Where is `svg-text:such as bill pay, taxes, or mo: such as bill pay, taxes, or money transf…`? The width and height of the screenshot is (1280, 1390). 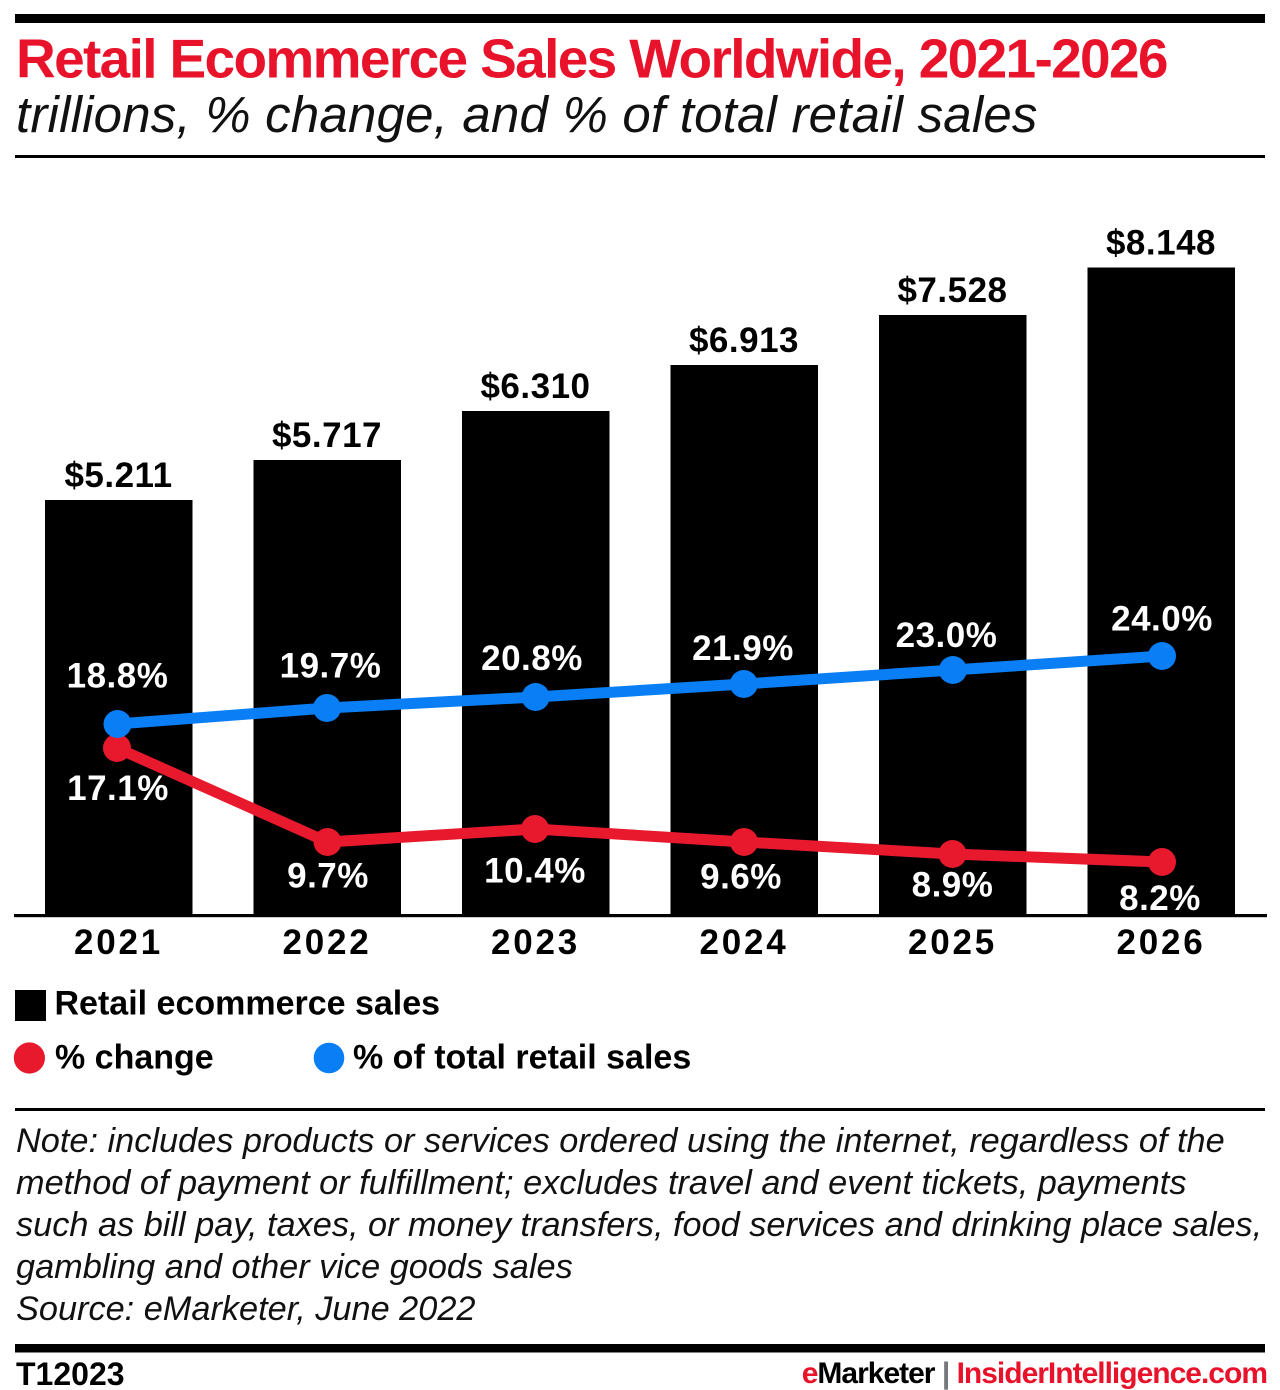
svg-text:such as bill pay, taxes, or mo: such as bill pay, taxes, or money transf… is located at coordinates (639, 1225).